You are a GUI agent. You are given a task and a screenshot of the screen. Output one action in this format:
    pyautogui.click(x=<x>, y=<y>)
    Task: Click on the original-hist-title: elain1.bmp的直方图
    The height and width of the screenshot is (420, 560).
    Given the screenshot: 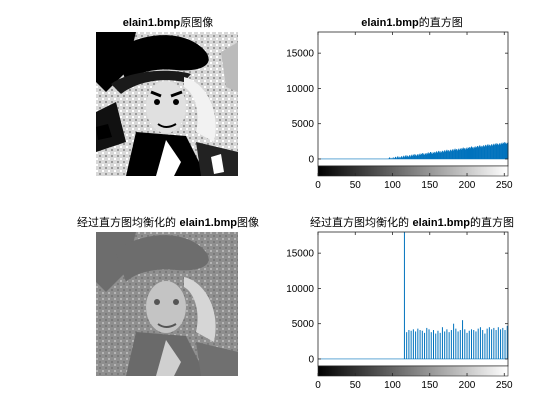 What is the action you would take?
    pyautogui.click(x=412, y=22)
    